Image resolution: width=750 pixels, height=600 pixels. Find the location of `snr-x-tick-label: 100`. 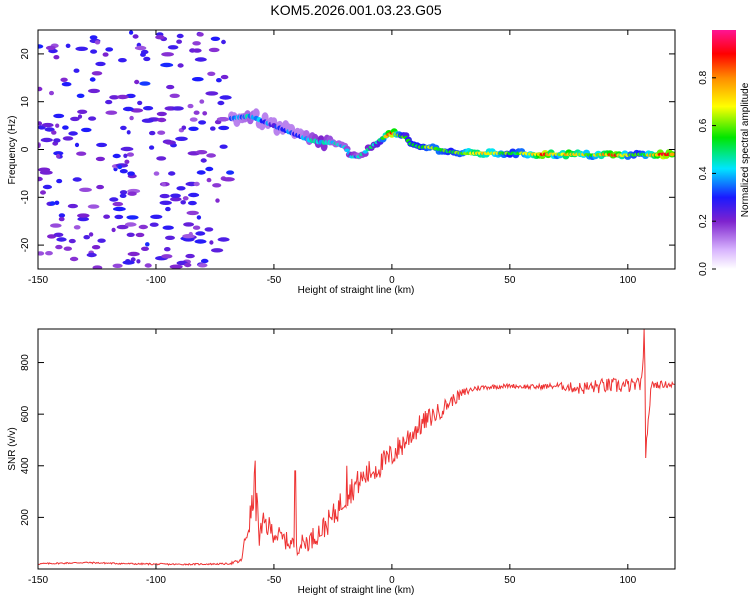

snr-x-tick-label: 100 is located at coordinates (627, 580).